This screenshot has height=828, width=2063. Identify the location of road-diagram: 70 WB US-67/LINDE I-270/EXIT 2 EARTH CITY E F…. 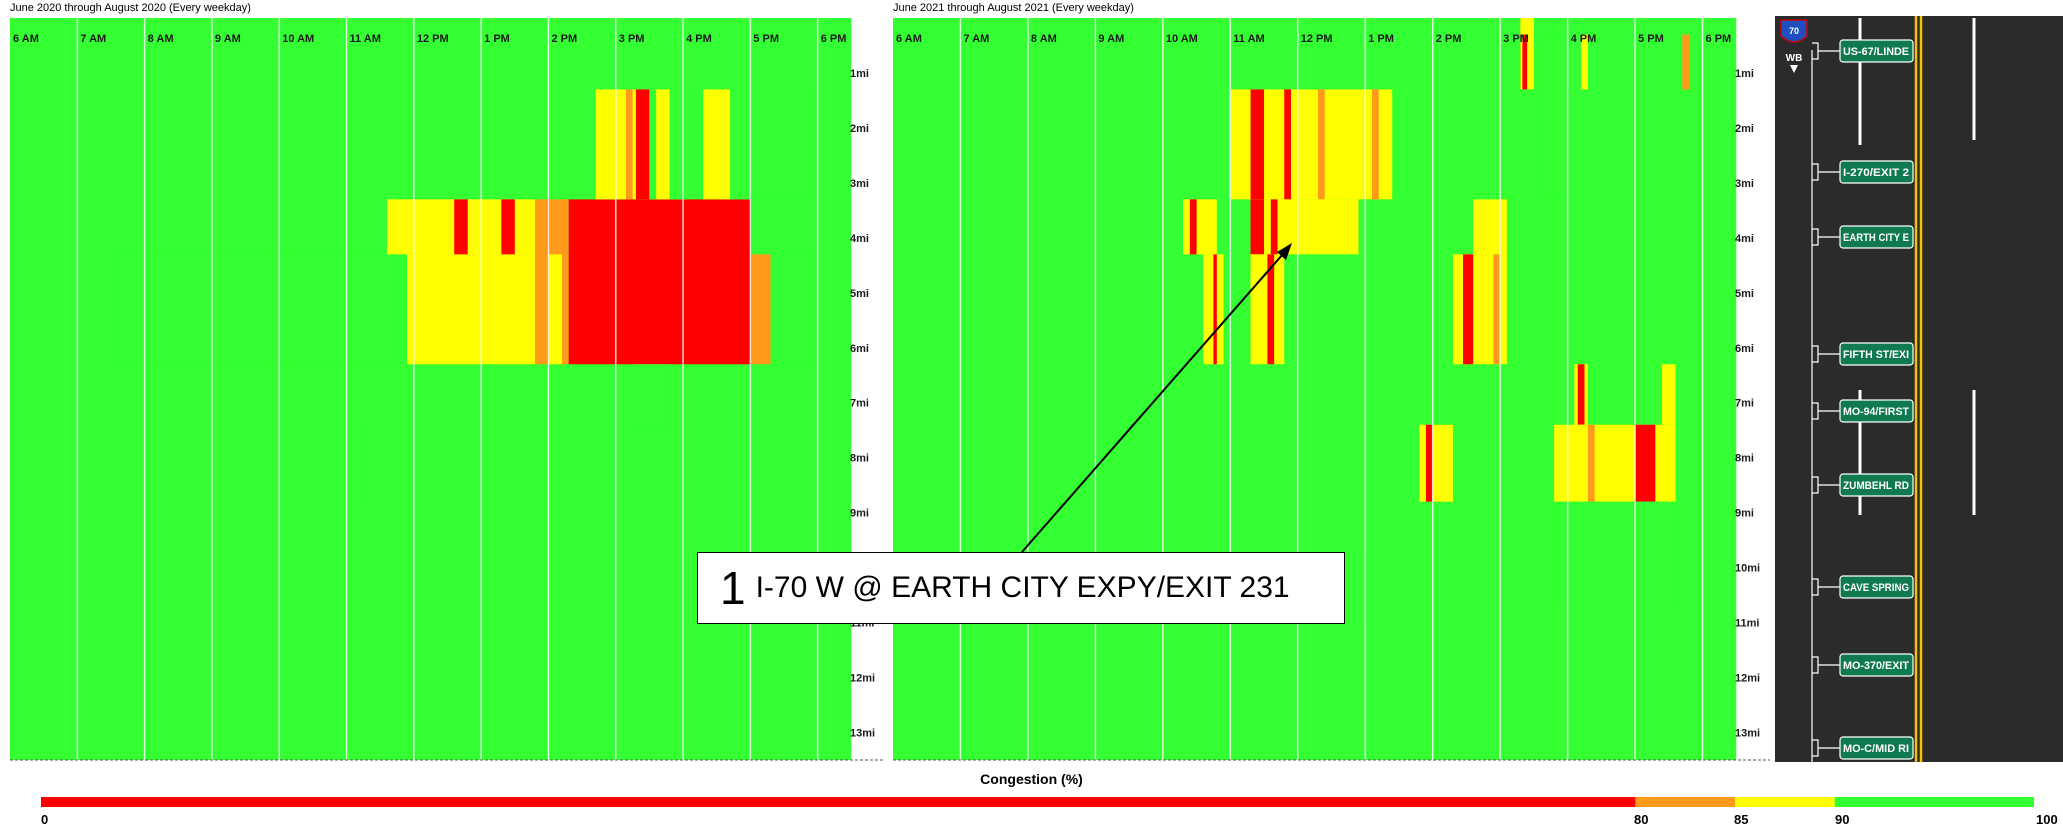
(1919, 389).